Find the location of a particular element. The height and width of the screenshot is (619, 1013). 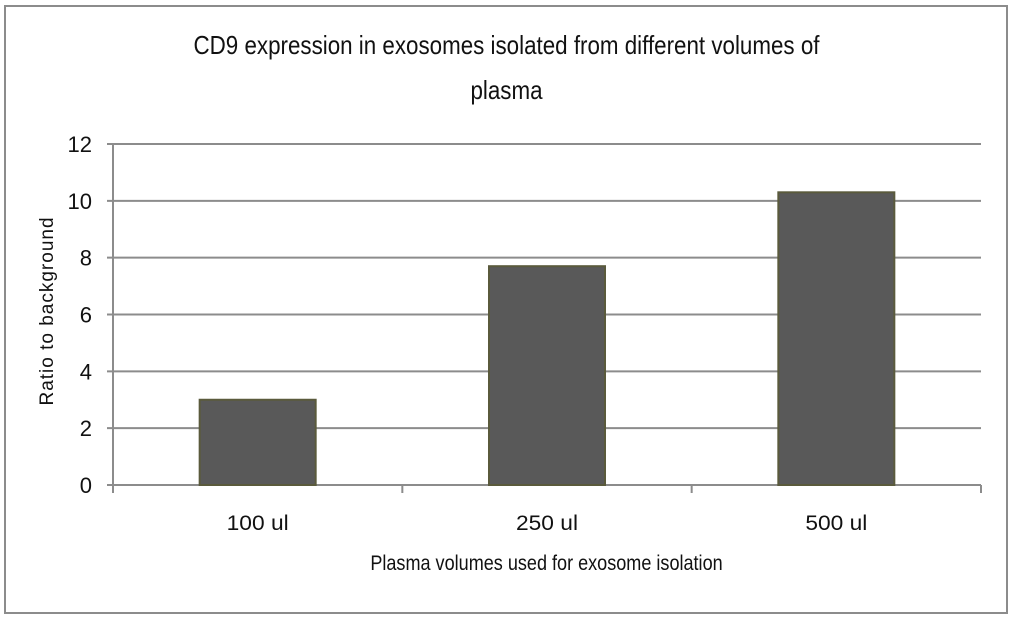

bar-500-ul is located at coordinates (836, 339).